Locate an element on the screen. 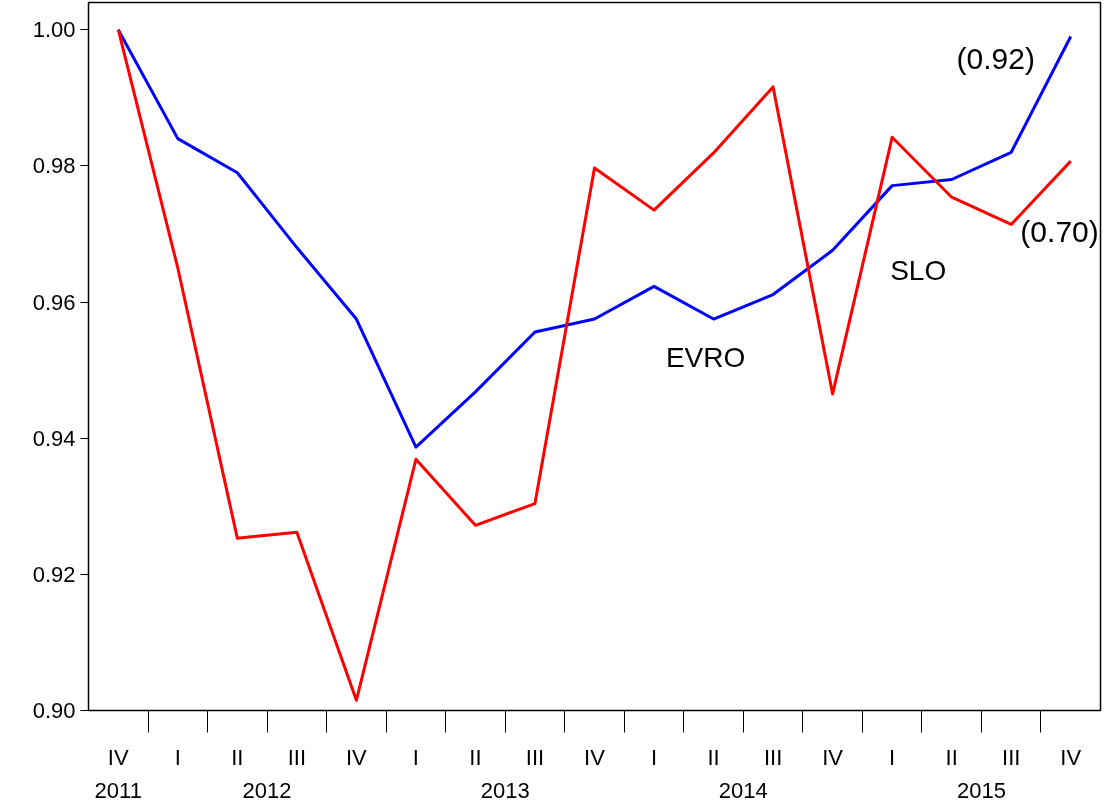 Image resolution: width=1114 pixels, height=800 pixels. series-label: EVRO is located at coordinates (705, 357).